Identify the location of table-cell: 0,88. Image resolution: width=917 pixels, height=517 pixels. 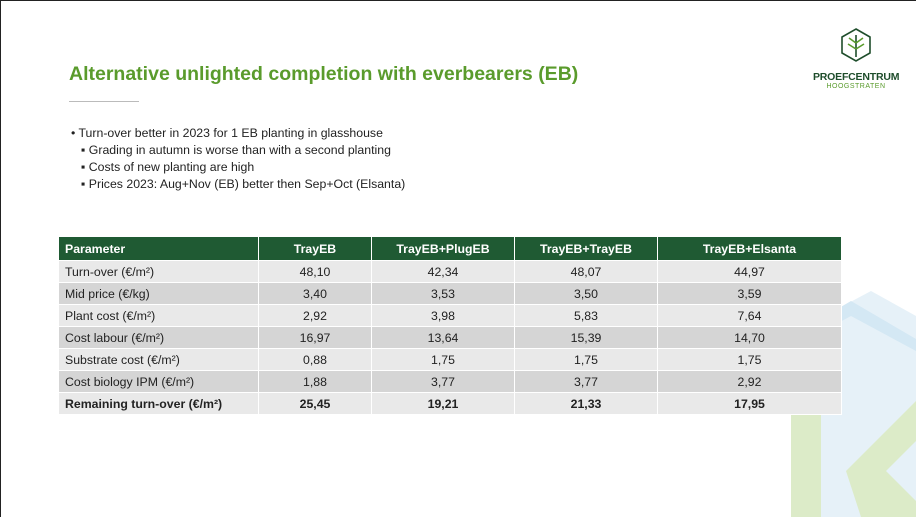
(315, 359).